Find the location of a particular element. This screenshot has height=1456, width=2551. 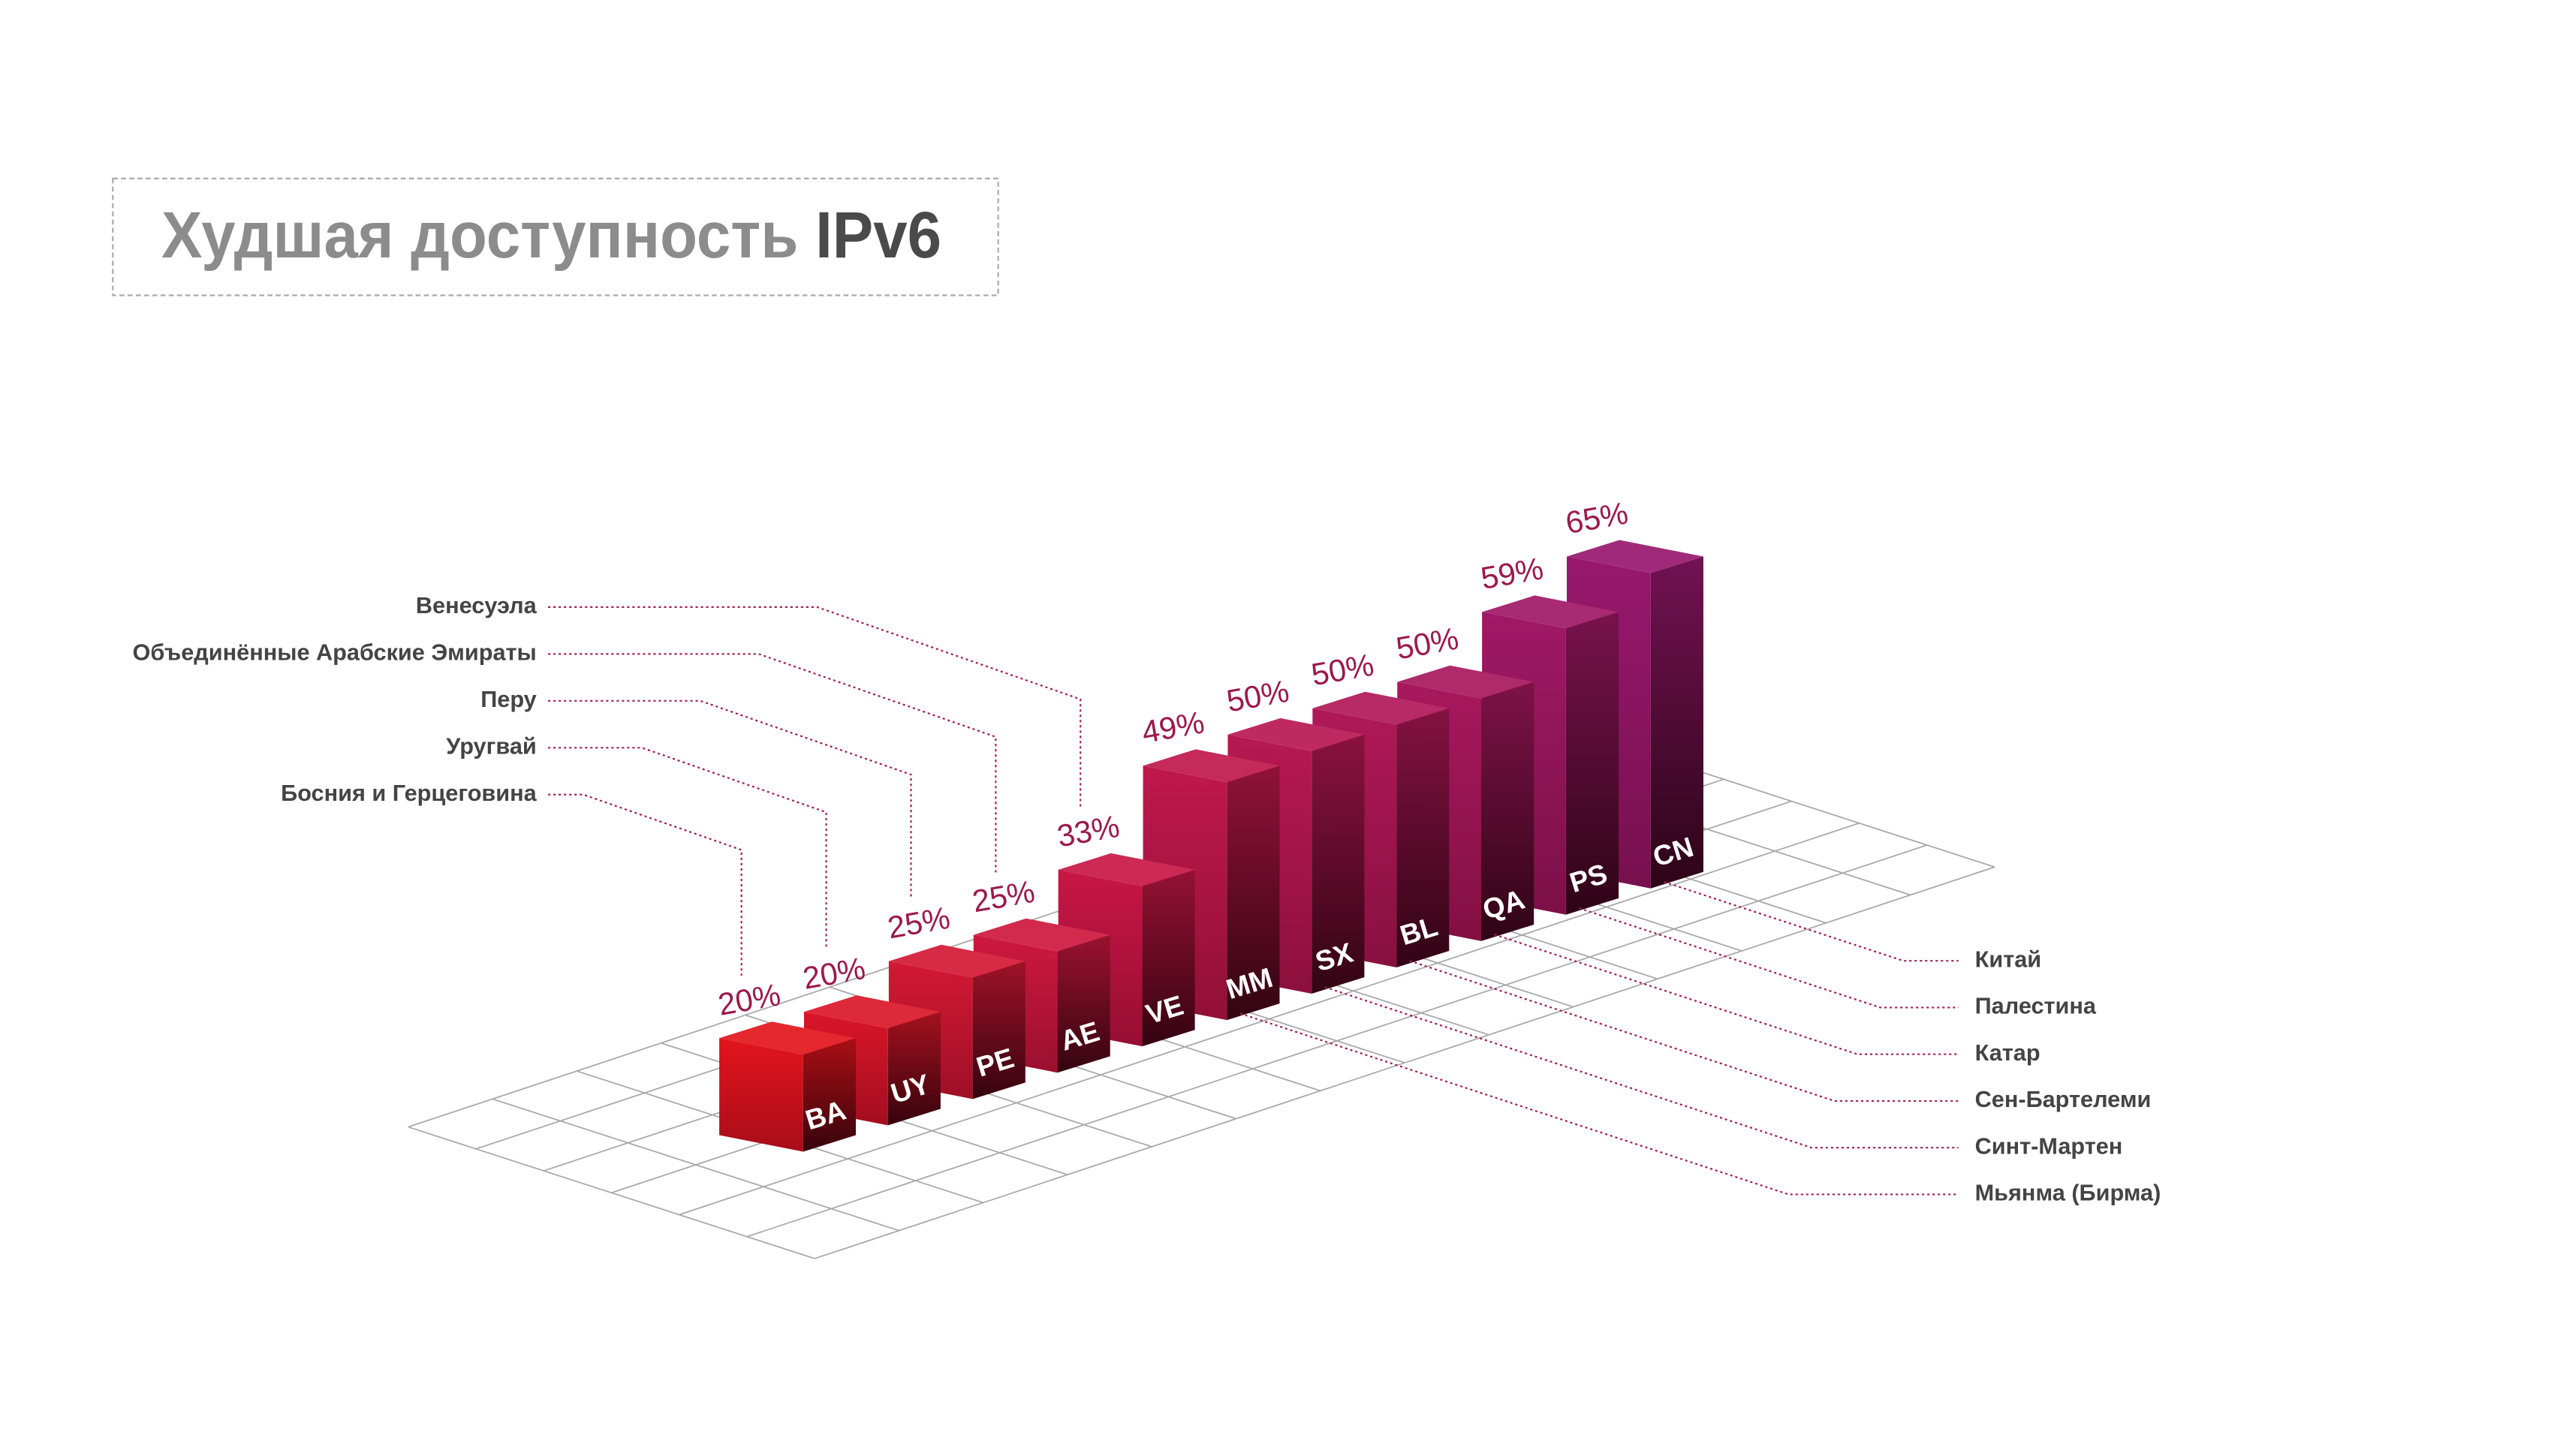

value-label: 49% is located at coordinates (1172, 727).